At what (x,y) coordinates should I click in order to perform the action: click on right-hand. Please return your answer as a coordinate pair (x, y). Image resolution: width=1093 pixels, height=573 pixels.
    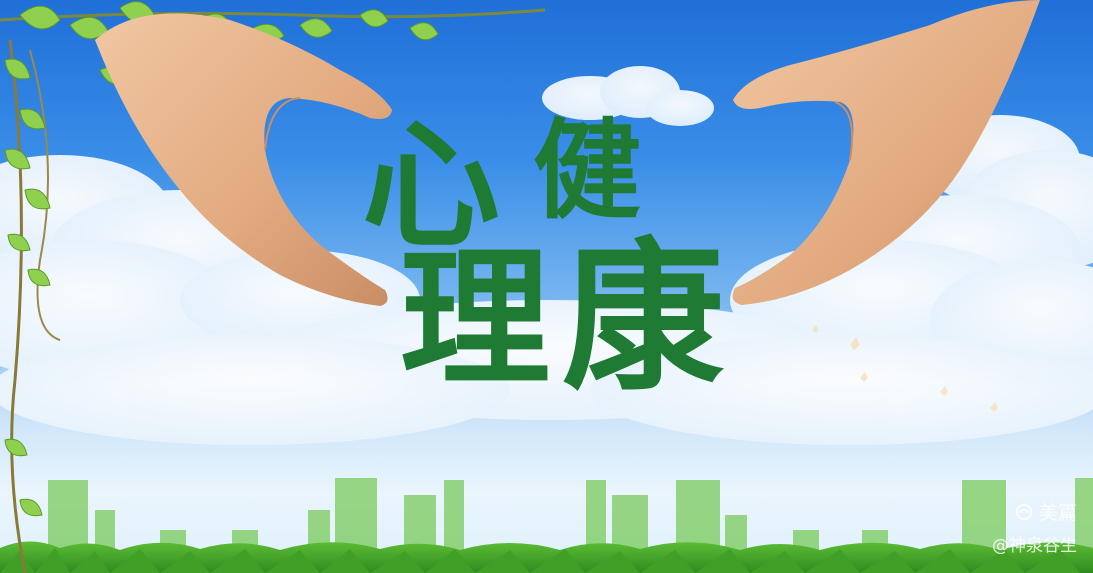
    Looking at the image, I should click on (886, 152).